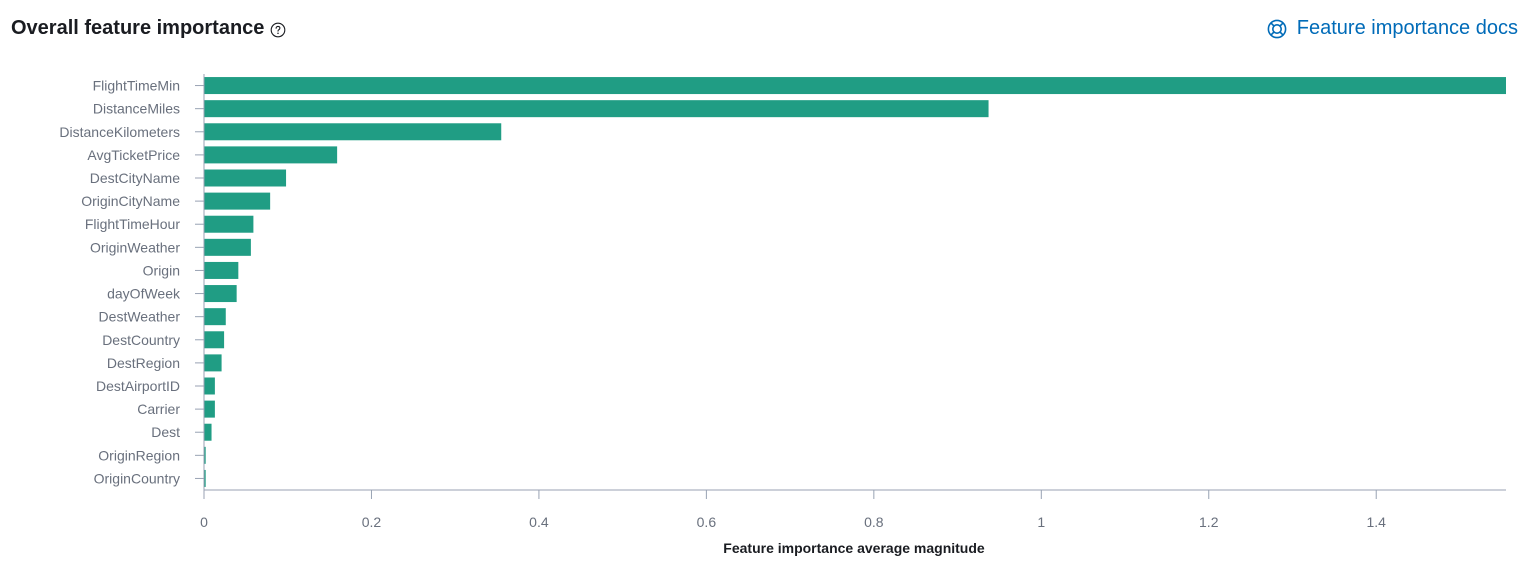 This screenshot has width=1528, height=562. Describe the element at coordinates (1407, 28) in the screenshot. I see `docs-link-label: Feature importance docs` at that location.